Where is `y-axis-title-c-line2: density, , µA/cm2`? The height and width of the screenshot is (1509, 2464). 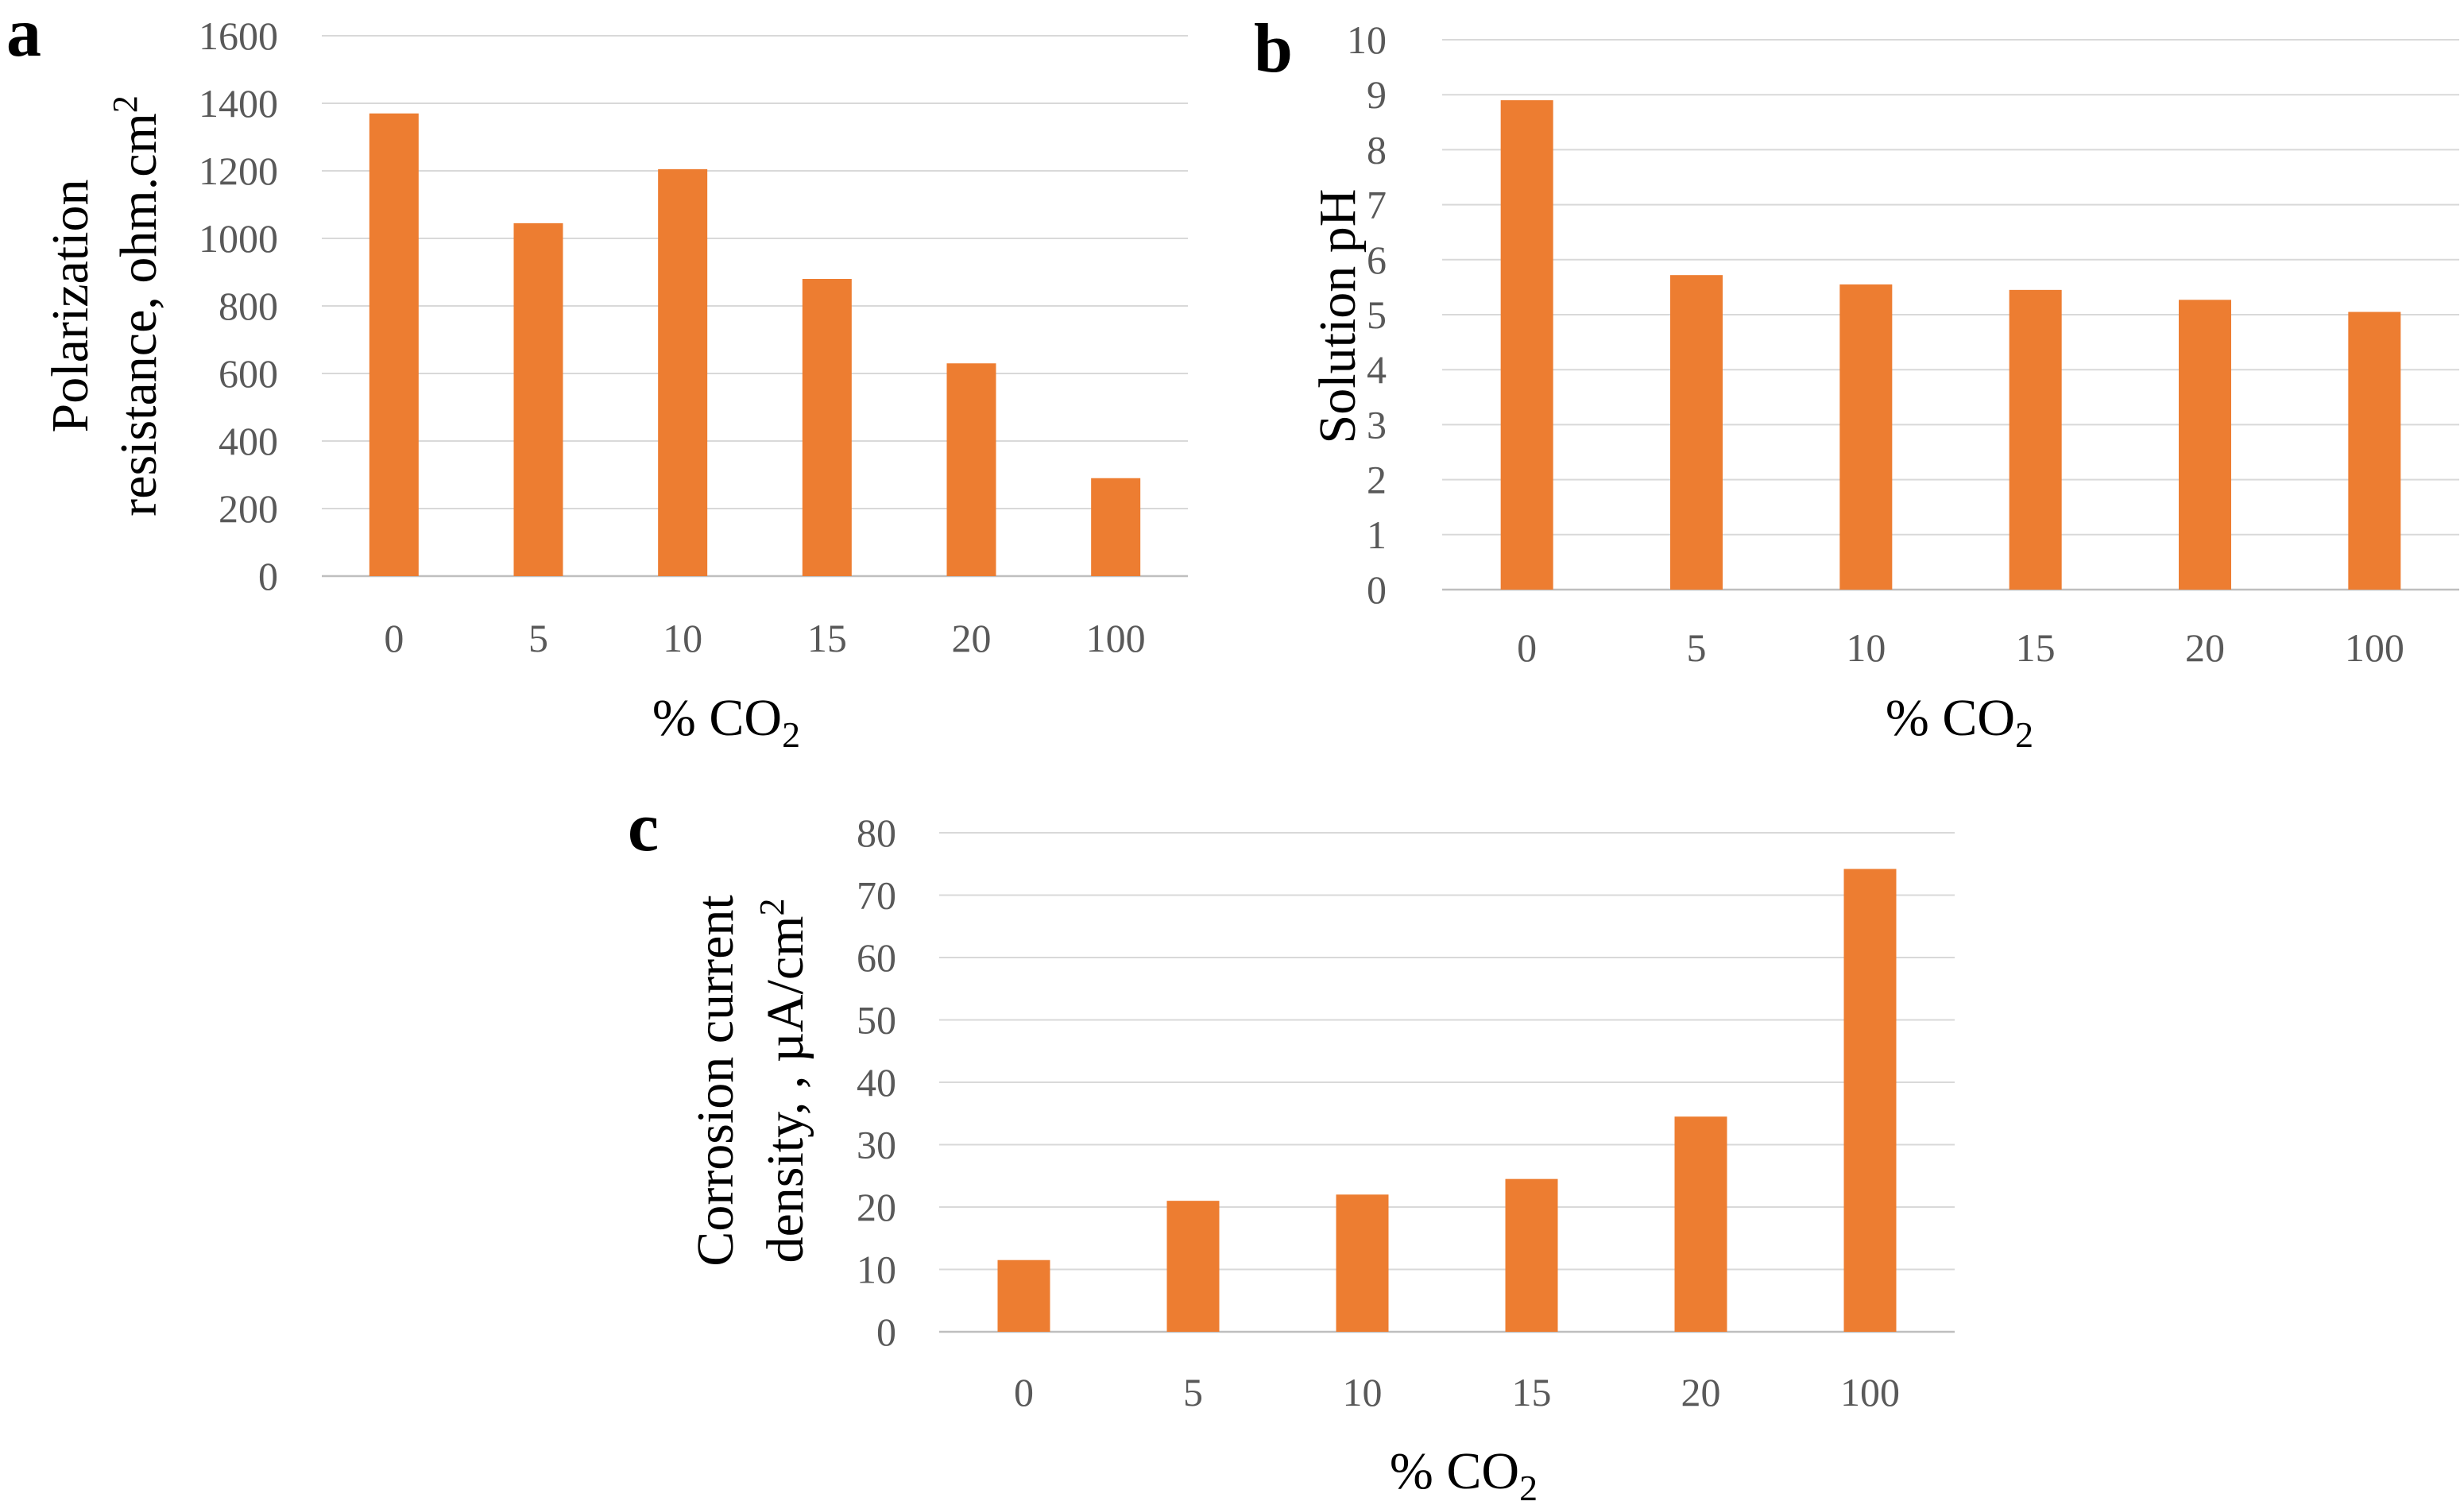 y-axis-title-c-line2: density, , µA/cm2 is located at coordinates (783, 1080).